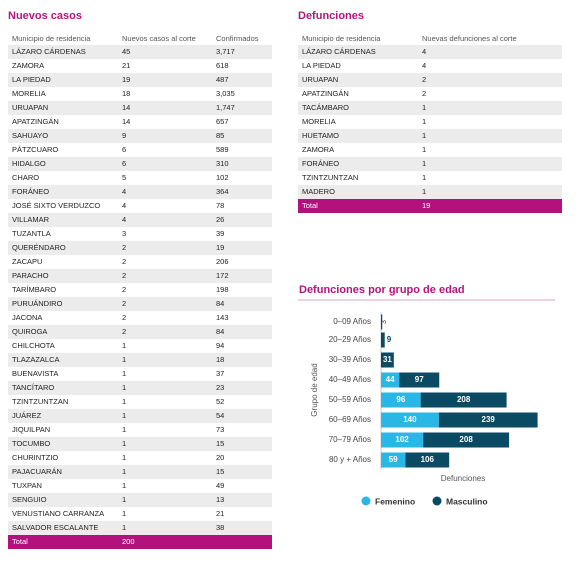  Describe the element at coordinates (428, 459) in the screenshot. I see `data-label: 106` at that location.